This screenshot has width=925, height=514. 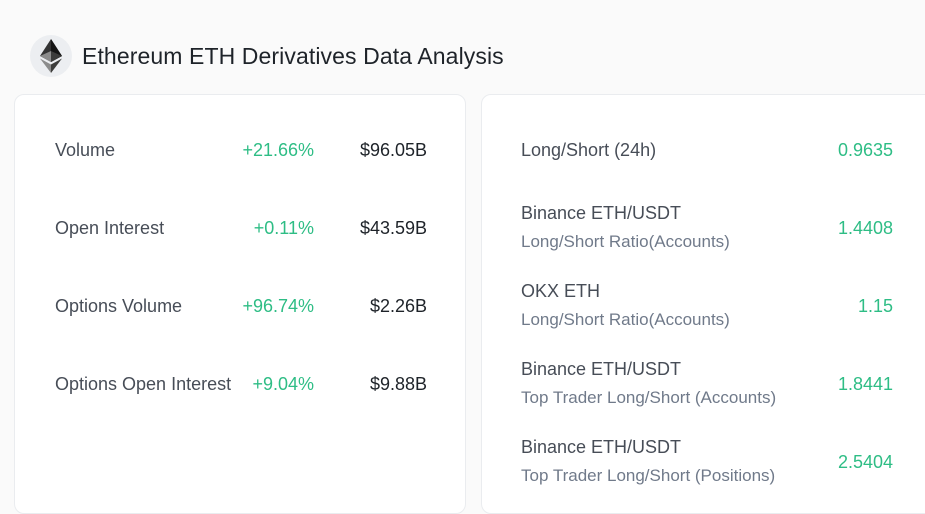 I want to click on page-title: Ethereum ETH Derivatives Data Analysis, so click(x=293, y=55).